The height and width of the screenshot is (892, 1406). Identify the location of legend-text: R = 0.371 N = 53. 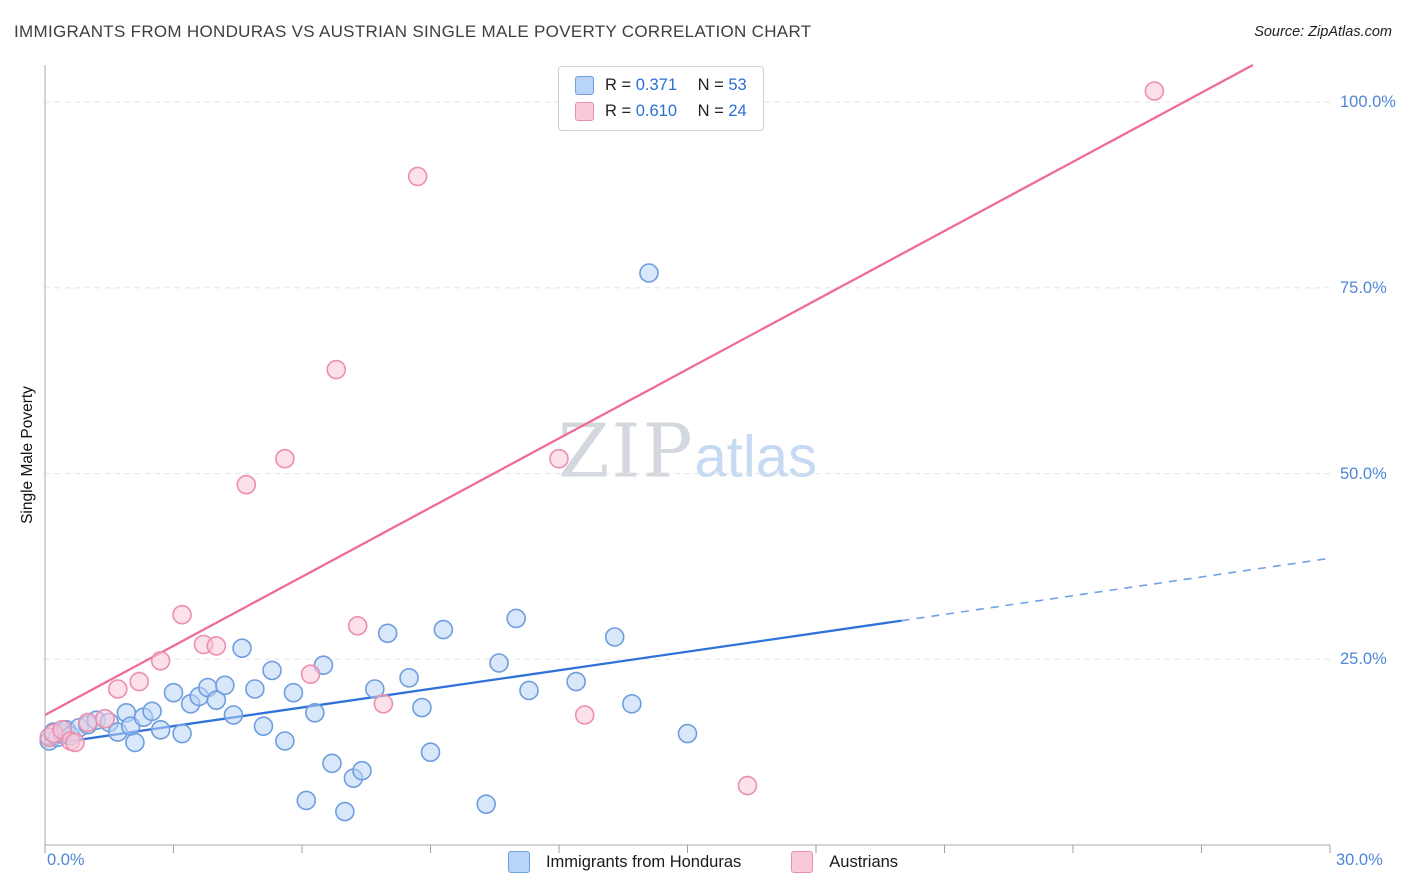
(676, 85).